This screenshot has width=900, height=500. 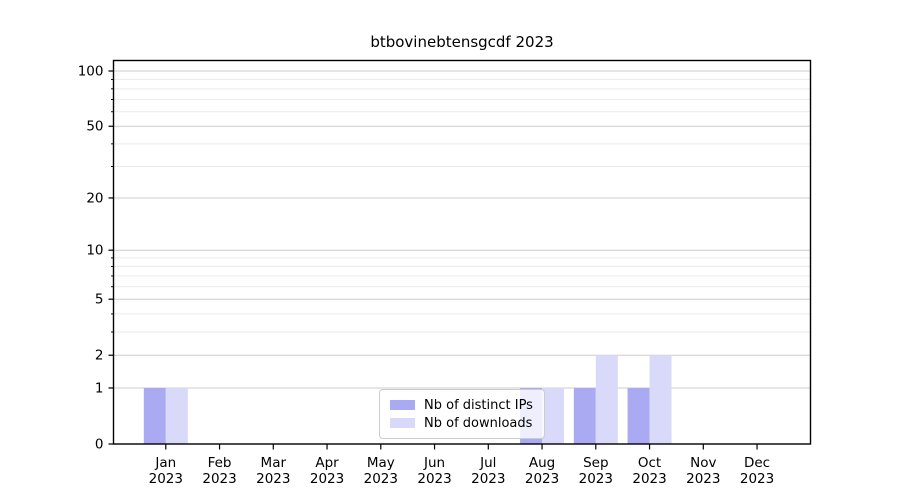 What do you see at coordinates (274, 463) in the screenshot?
I see `x-axis-tick-label-month: Mar` at bounding box center [274, 463].